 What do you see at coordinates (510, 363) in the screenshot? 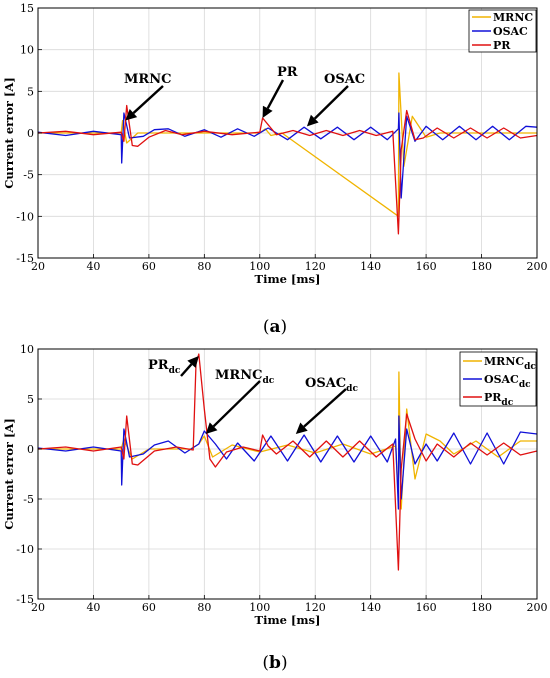
I see `legend-label-mrnc: MRNCdc` at bounding box center [510, 363].